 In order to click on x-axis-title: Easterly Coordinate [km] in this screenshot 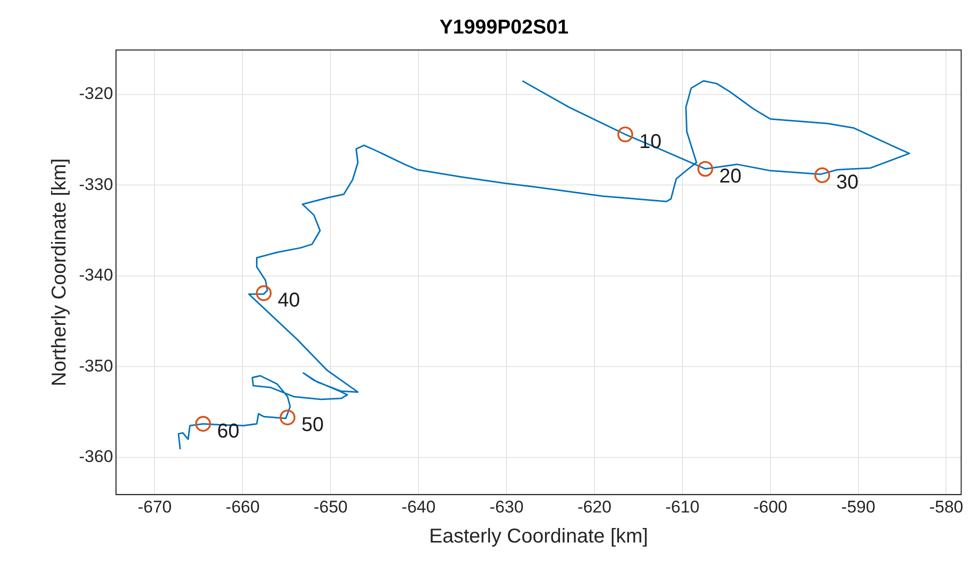, I will do `click(538, 537)`.